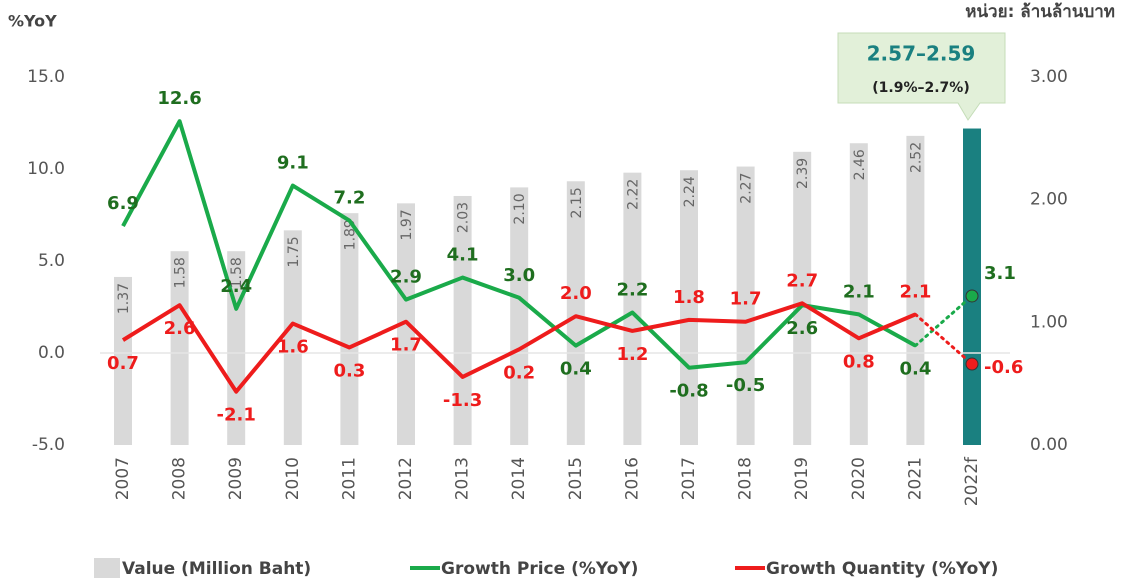 The width and height of the screenshot is (1123, 584). What do you see at coordinates (32, 21) in the screenshot?
I see `y-axis-label: %YoY` at bounding box center [32, 21].